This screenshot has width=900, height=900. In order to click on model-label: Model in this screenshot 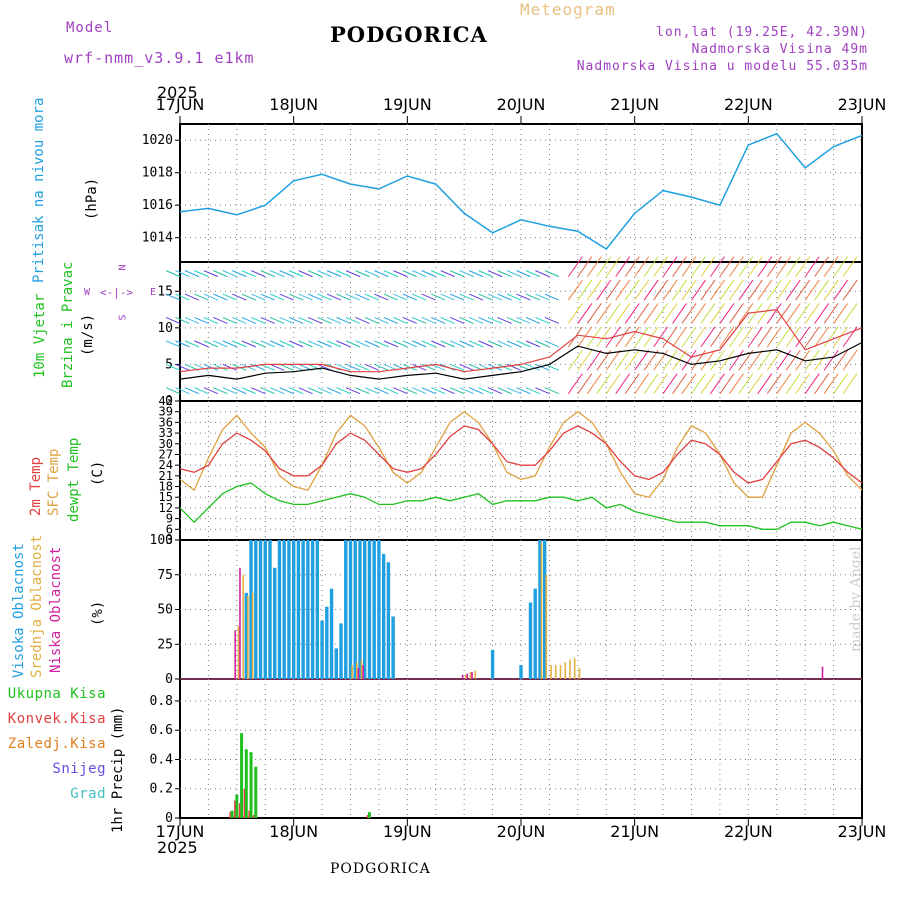, I will do `click(90, 28)`.